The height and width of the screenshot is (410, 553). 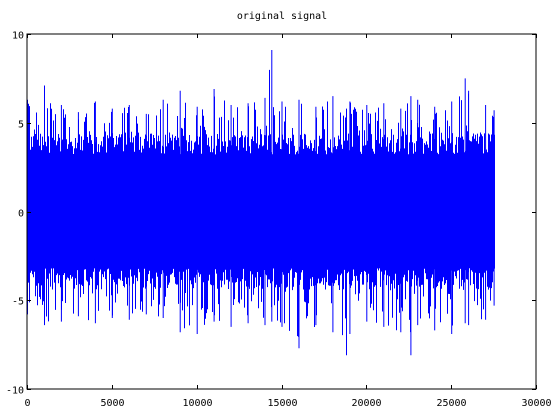 What do you see at coordinates (21, 125) in the screenshot?
I see `y-tick-label: 5` at bounding box center [21, 125].